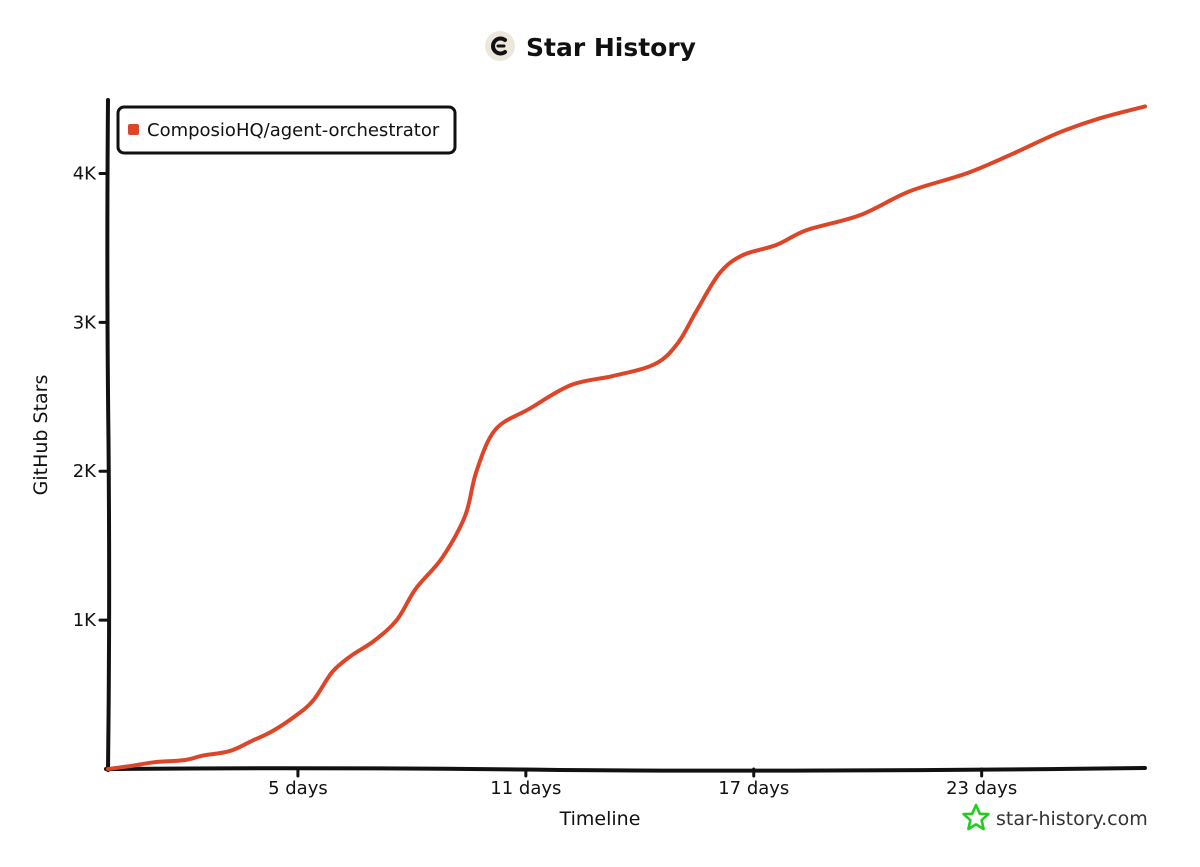  Describe the element at coordinates (91, 397) in the screenshot. I see `y-axis-ticks: 1K 2K 3K 4K` at that location.